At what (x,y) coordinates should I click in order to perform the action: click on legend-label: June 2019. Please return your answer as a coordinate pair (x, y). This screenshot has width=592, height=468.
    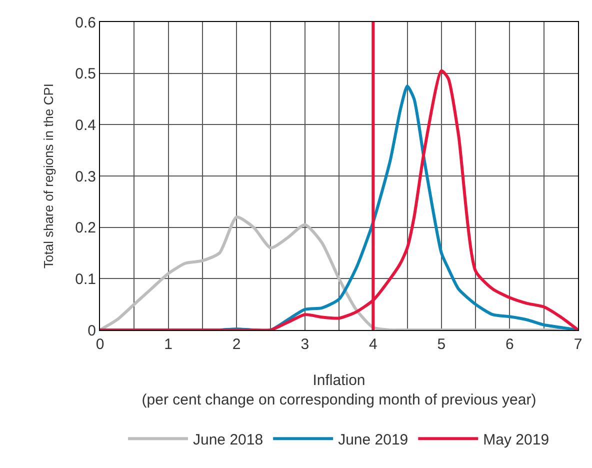
    Looking at the image, I should click on (373, 440).